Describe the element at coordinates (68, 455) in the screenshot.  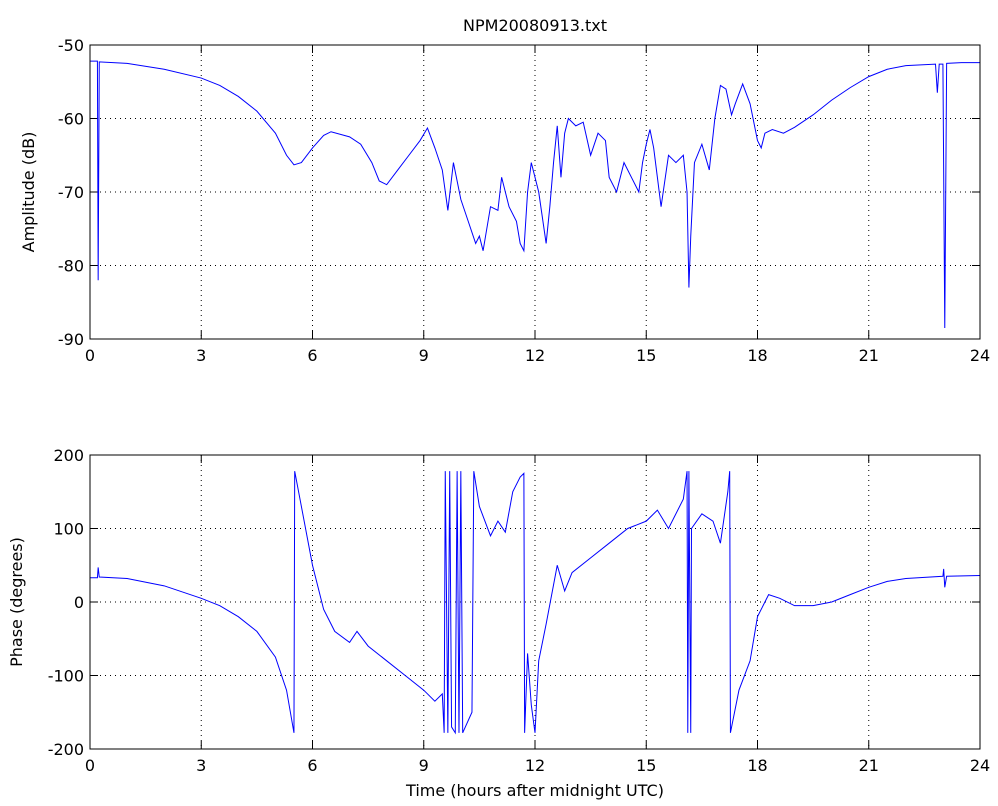
I see `y-tick-label: 200` at that location.